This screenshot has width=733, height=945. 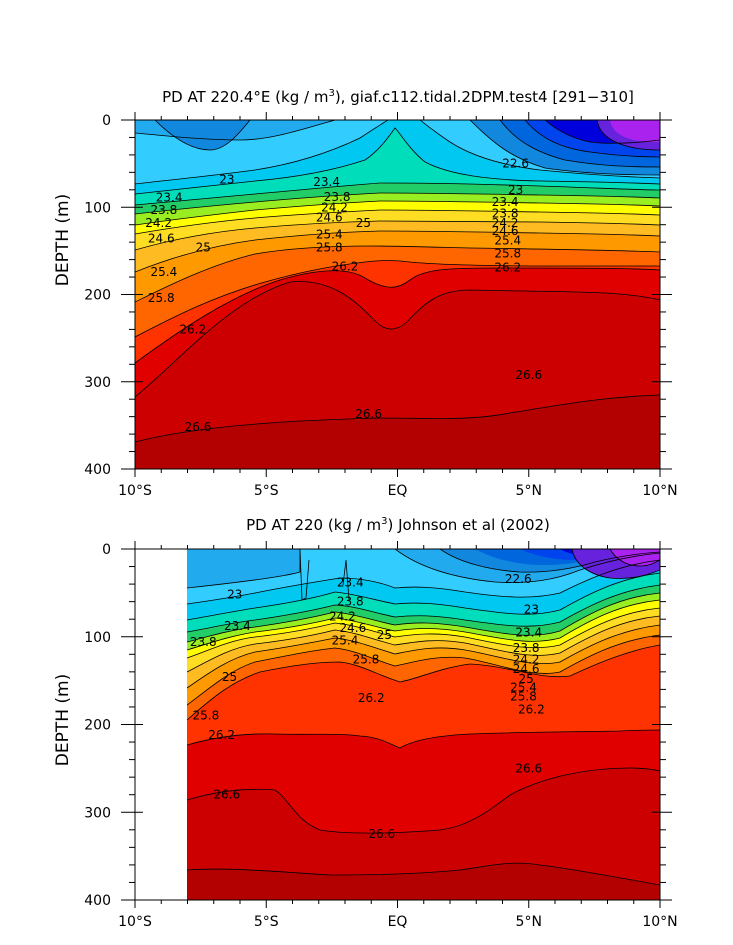 What do you see at coordinates (97, 901) in the screenshot?
I see `y-tick-label: 400` at bounding box center [97, 901].